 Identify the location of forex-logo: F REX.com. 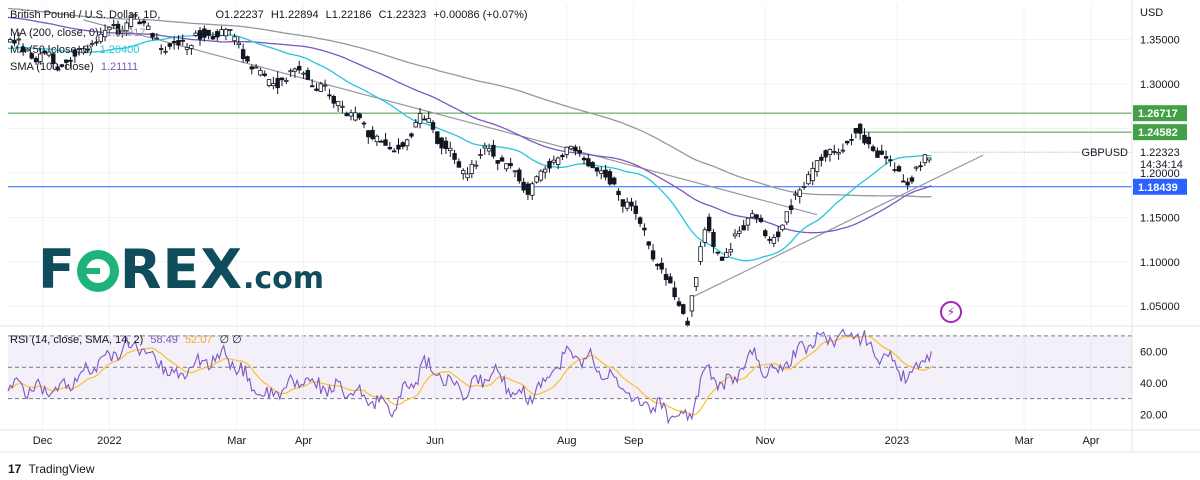
(181, 269).